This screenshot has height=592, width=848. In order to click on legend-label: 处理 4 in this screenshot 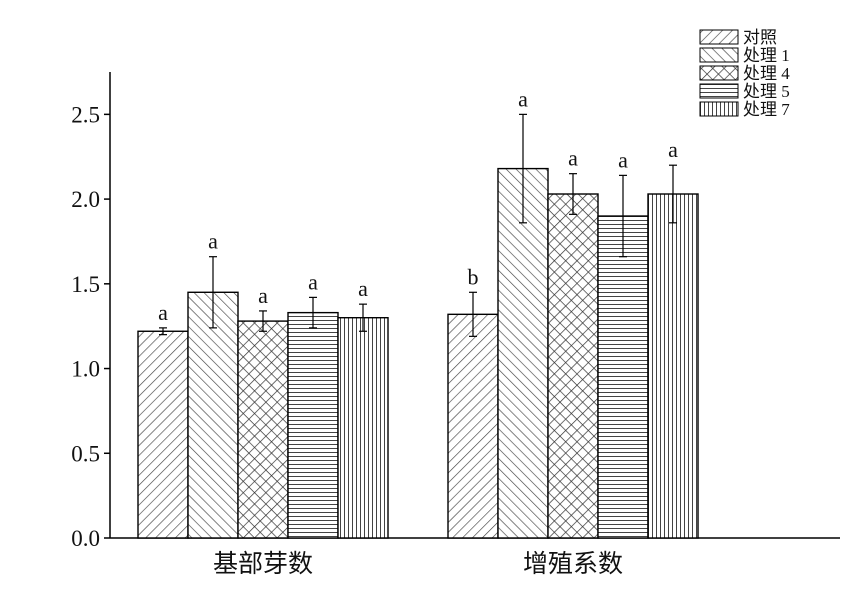, I will do `click(766, 73)`.